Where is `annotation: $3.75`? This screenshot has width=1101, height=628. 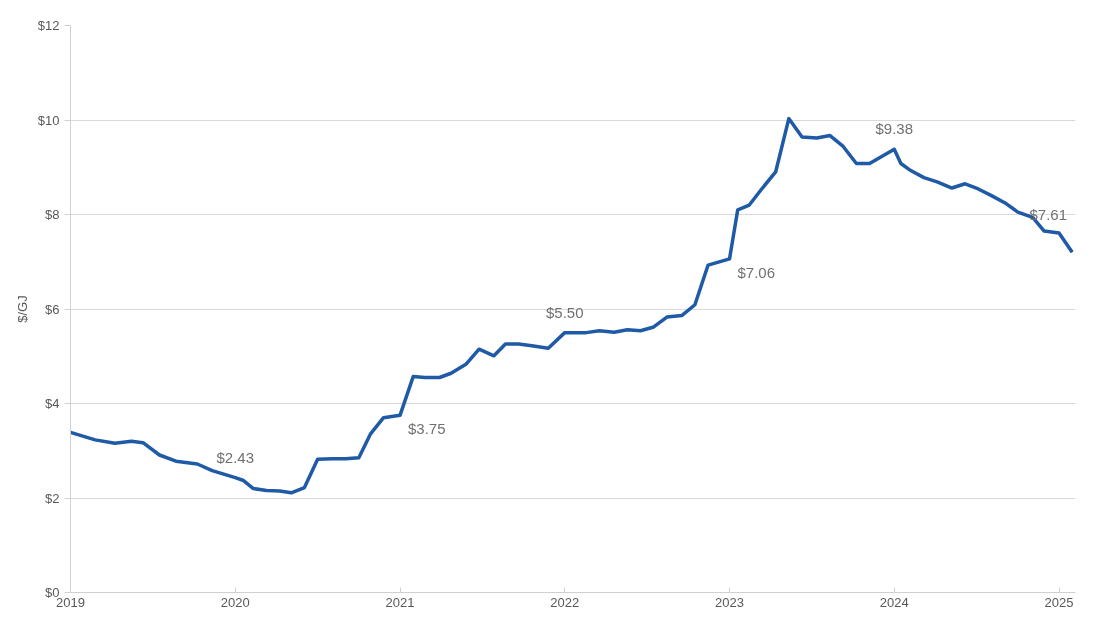 annotation: $3.75 is located at coordinates (427, 429).